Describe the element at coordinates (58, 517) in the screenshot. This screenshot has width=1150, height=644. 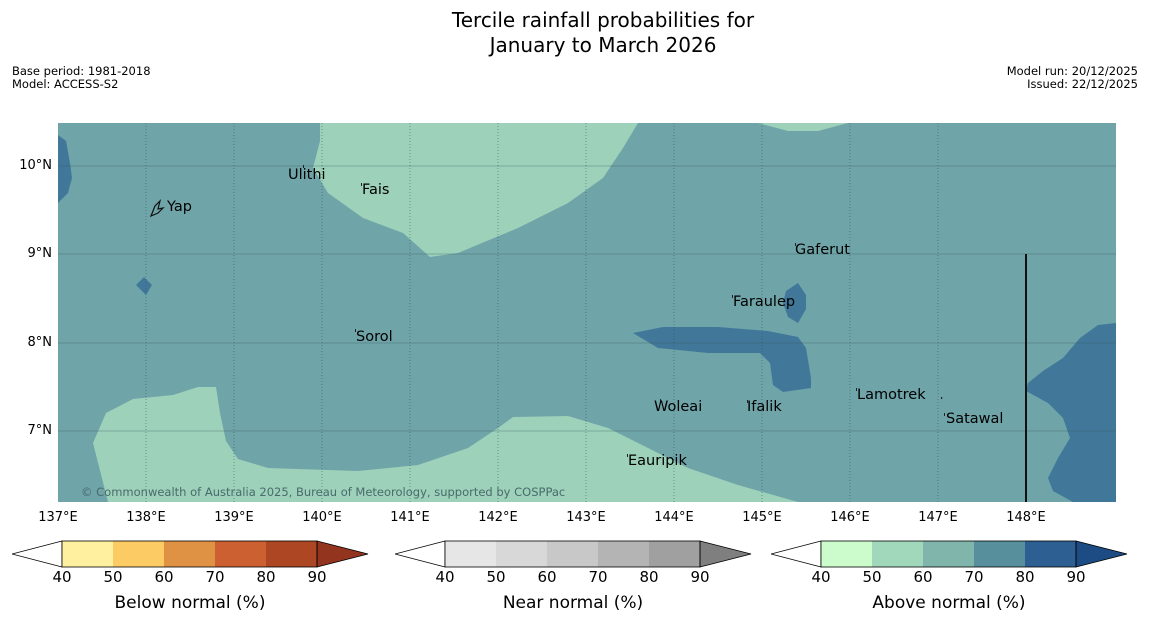
I see `lon-label-137e: 137°E` at that location.